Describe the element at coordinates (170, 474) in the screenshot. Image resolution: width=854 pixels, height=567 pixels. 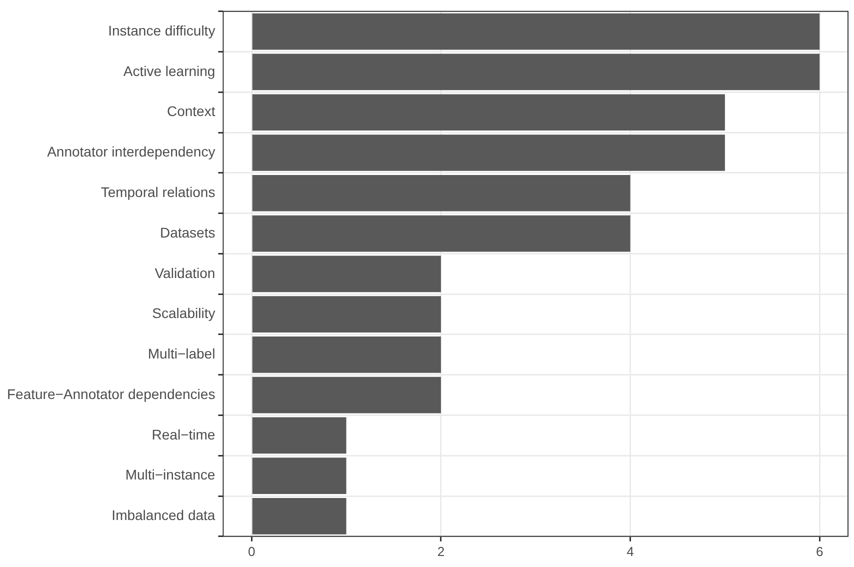
I see `y-tick-label: Multi−instance` at that location.